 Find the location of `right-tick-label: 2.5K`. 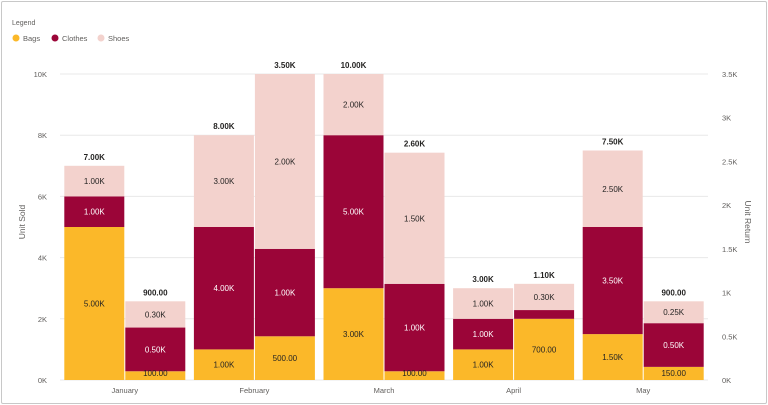

right-tick-label: 2.5K is located at coordinates (729, 161).